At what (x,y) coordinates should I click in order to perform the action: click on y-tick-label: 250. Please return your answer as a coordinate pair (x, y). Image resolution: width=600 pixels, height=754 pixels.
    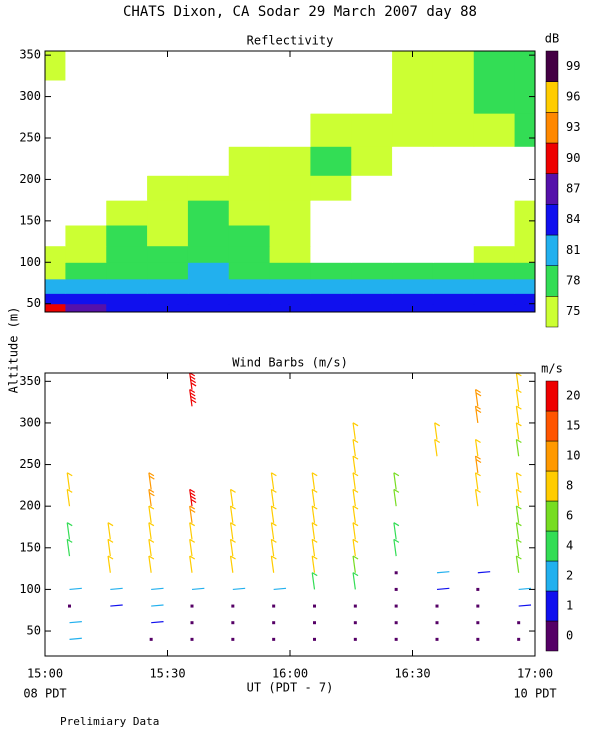
    Looking at the image, I should click on (30, 138).